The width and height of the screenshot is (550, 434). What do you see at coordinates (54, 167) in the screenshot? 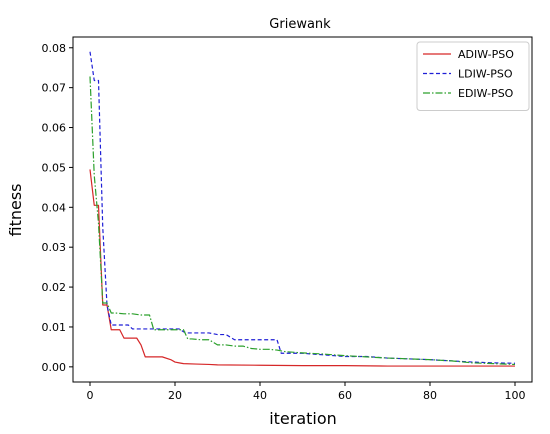
I see `y-tick-label: 0.05` at bounding box center [54, 167].